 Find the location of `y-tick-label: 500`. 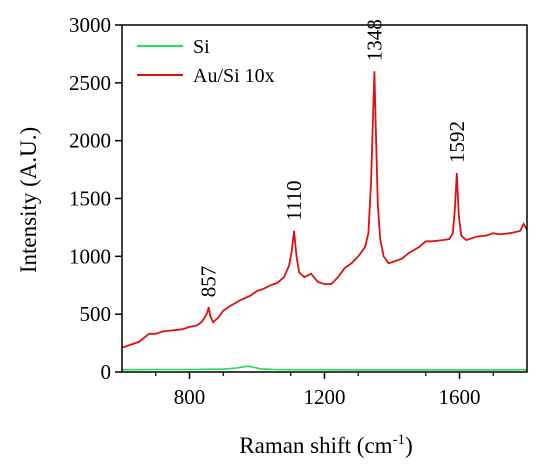

y-tick-label: 500 is located at coordinates (96, 314).